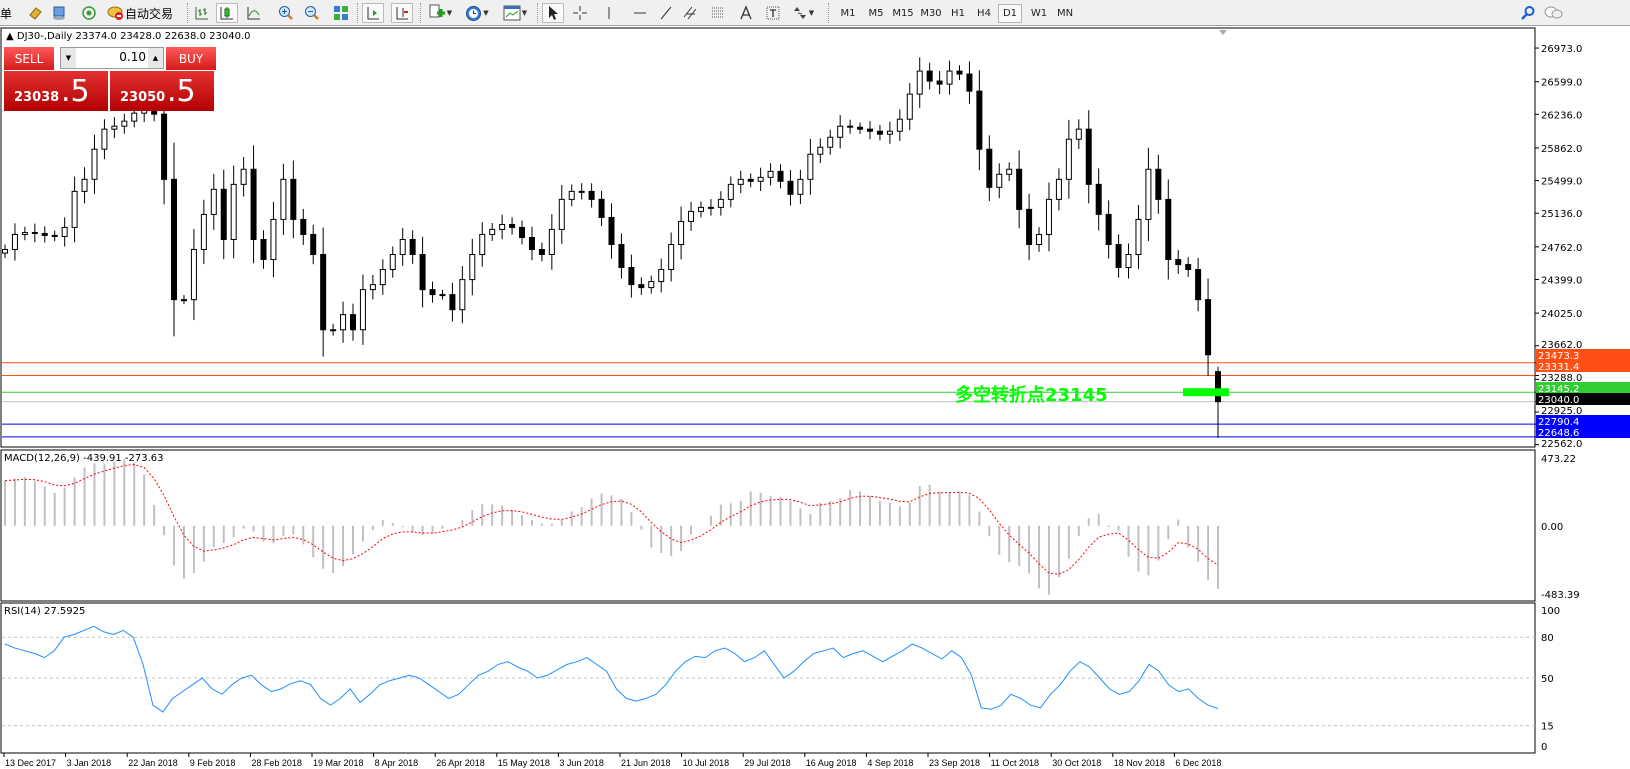  Describe the element at coordinates (580, 13) in the screenshot. I see `crosshair-icon` at that location.